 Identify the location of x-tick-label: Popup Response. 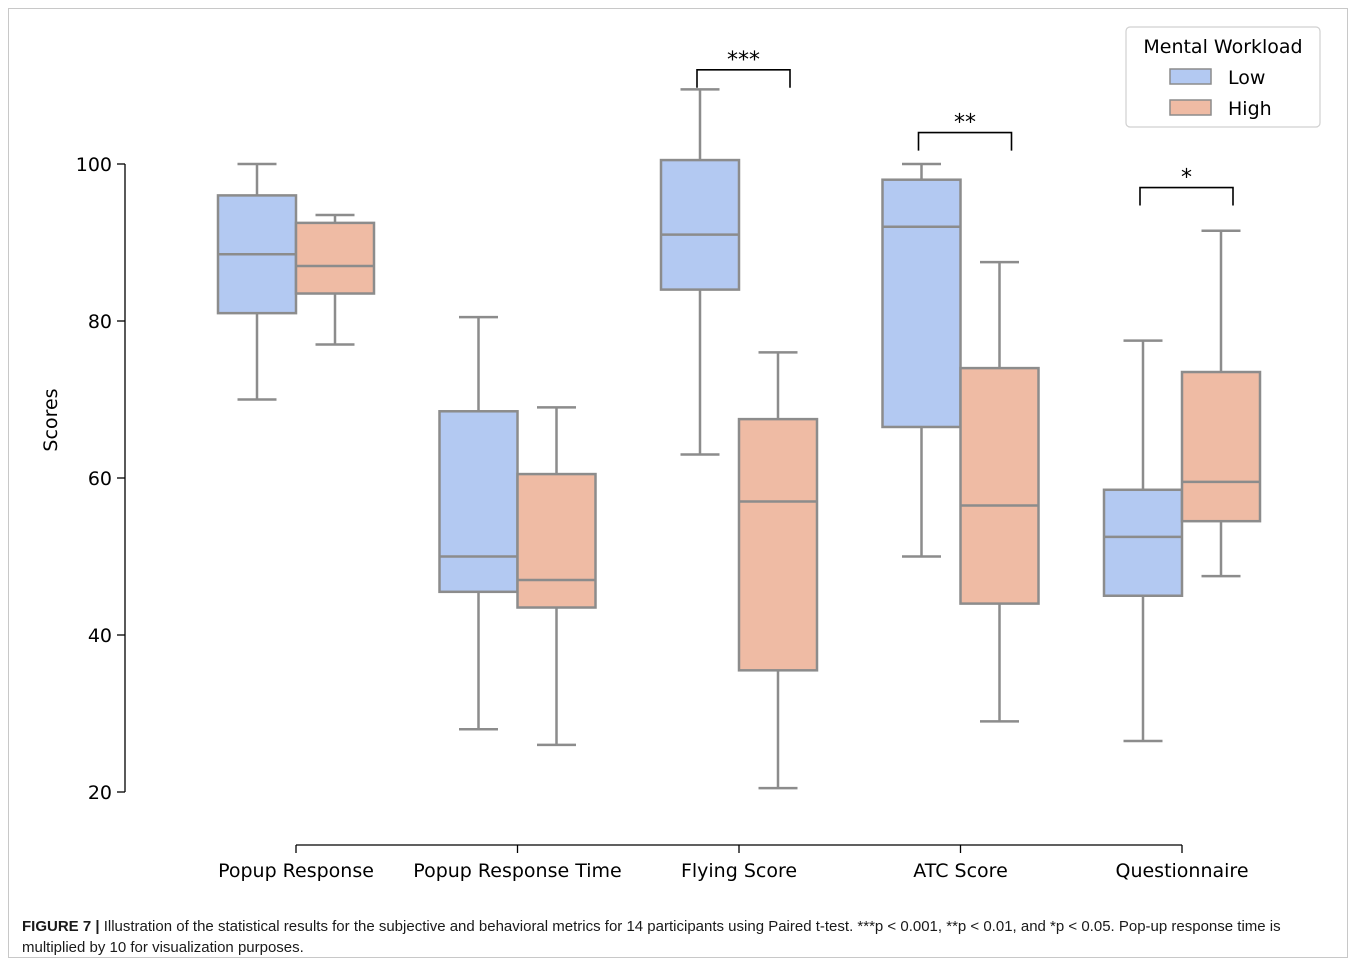
(296, 871).